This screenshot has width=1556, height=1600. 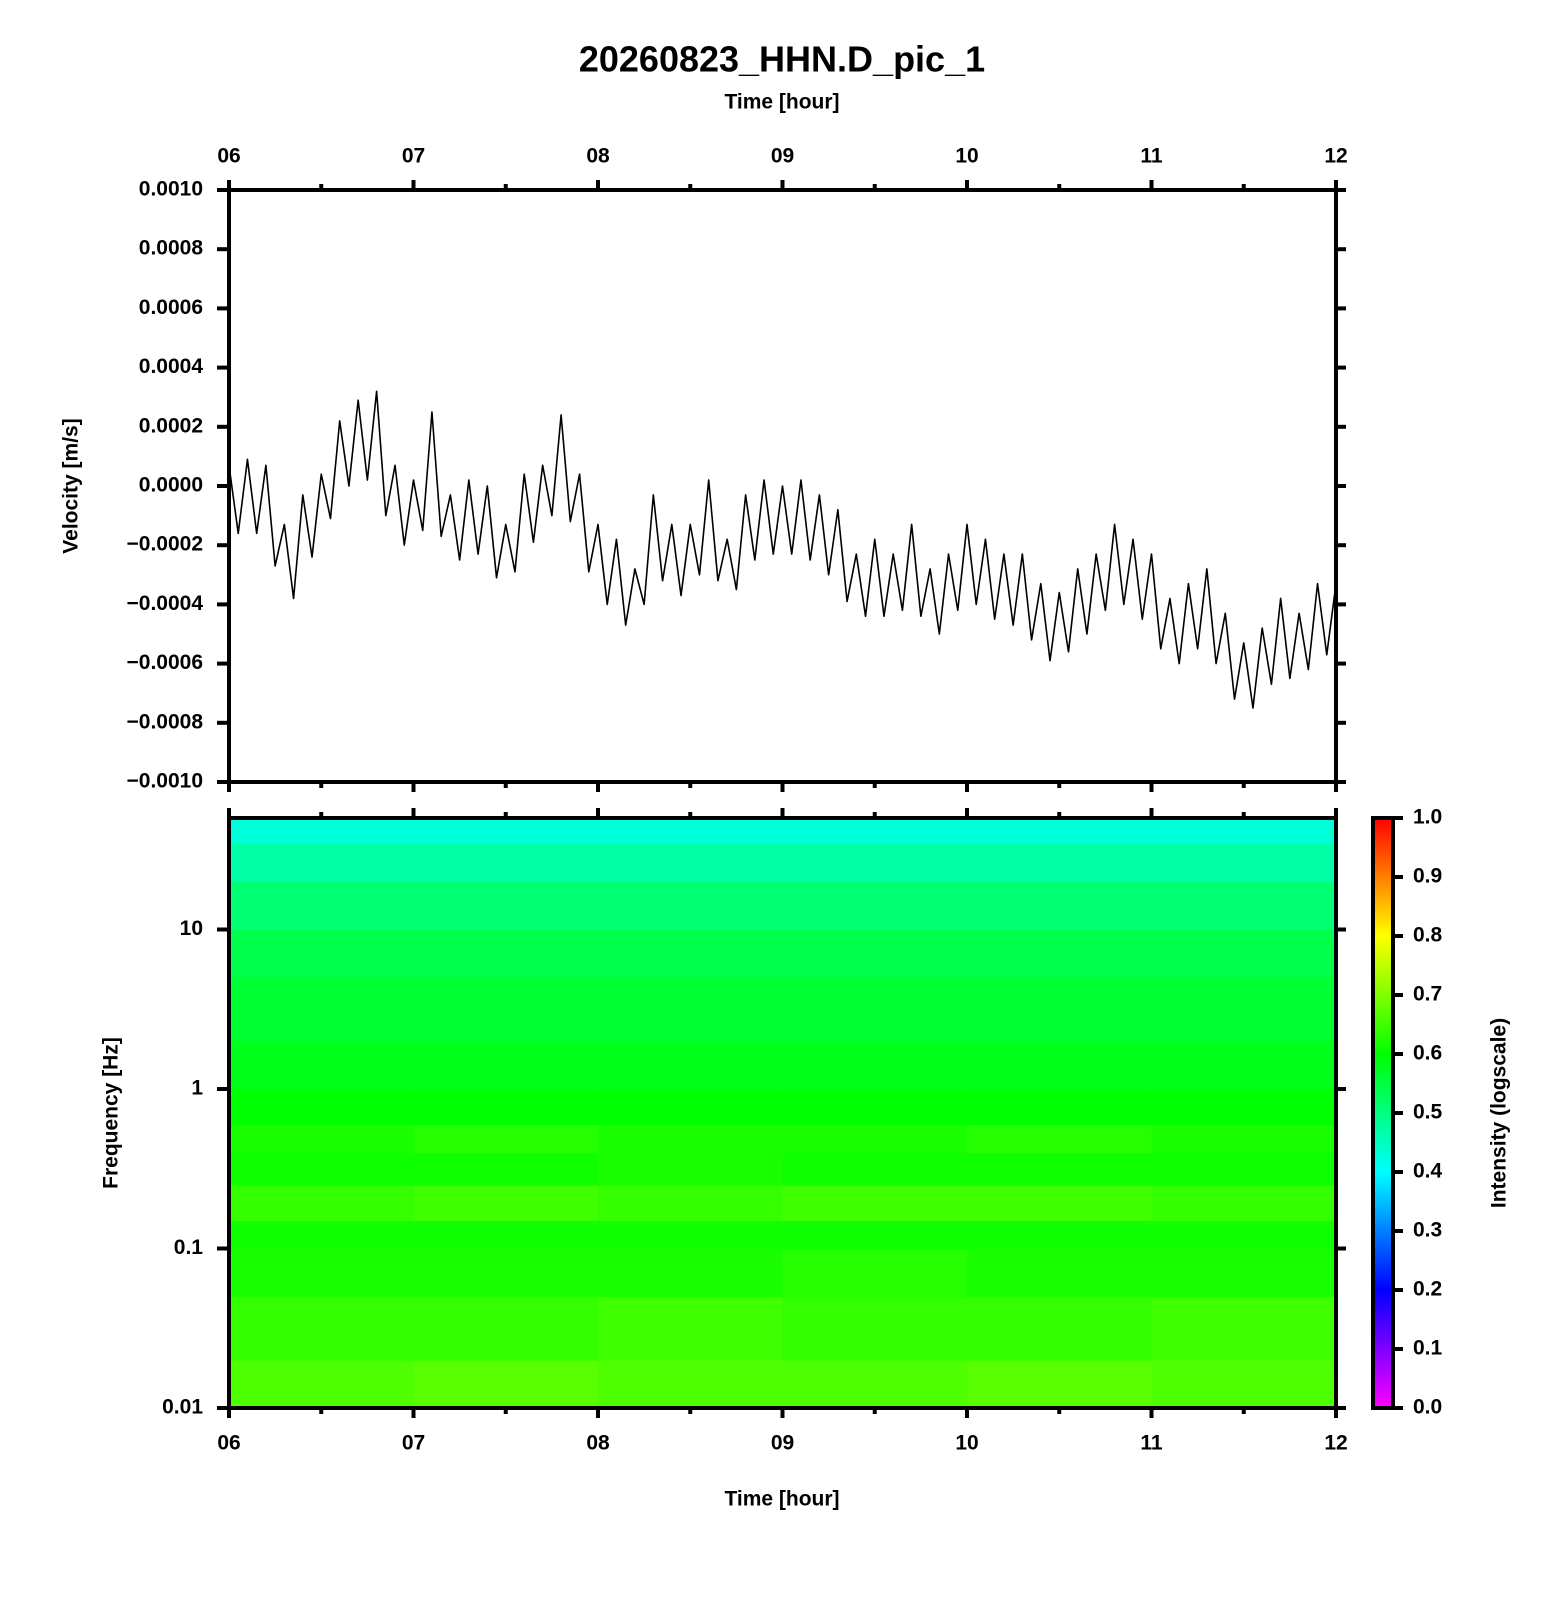 What do you see at coordinates (197, 1088) in the screenshot?
I see `y-tick-label: 1` at bounding box center [197, 1088].